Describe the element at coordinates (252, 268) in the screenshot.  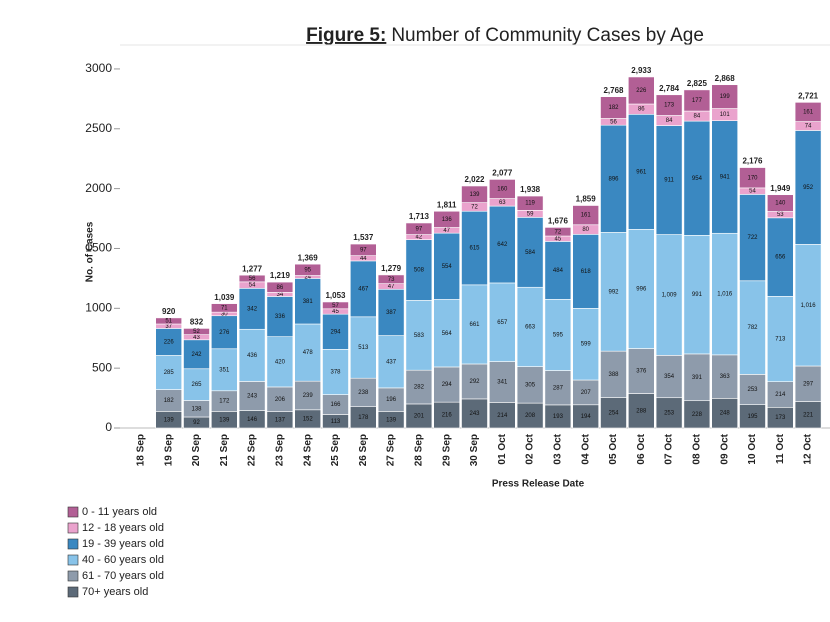
I see `total-label: 1,277` at that location.